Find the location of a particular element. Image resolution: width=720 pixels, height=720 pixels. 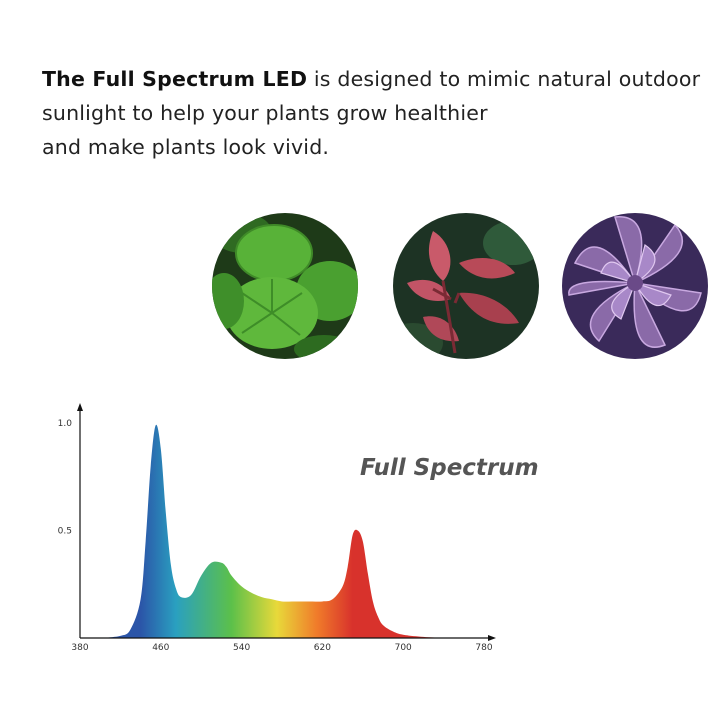

y-tick-label: 0.5 is located at coordinates (65, 532).